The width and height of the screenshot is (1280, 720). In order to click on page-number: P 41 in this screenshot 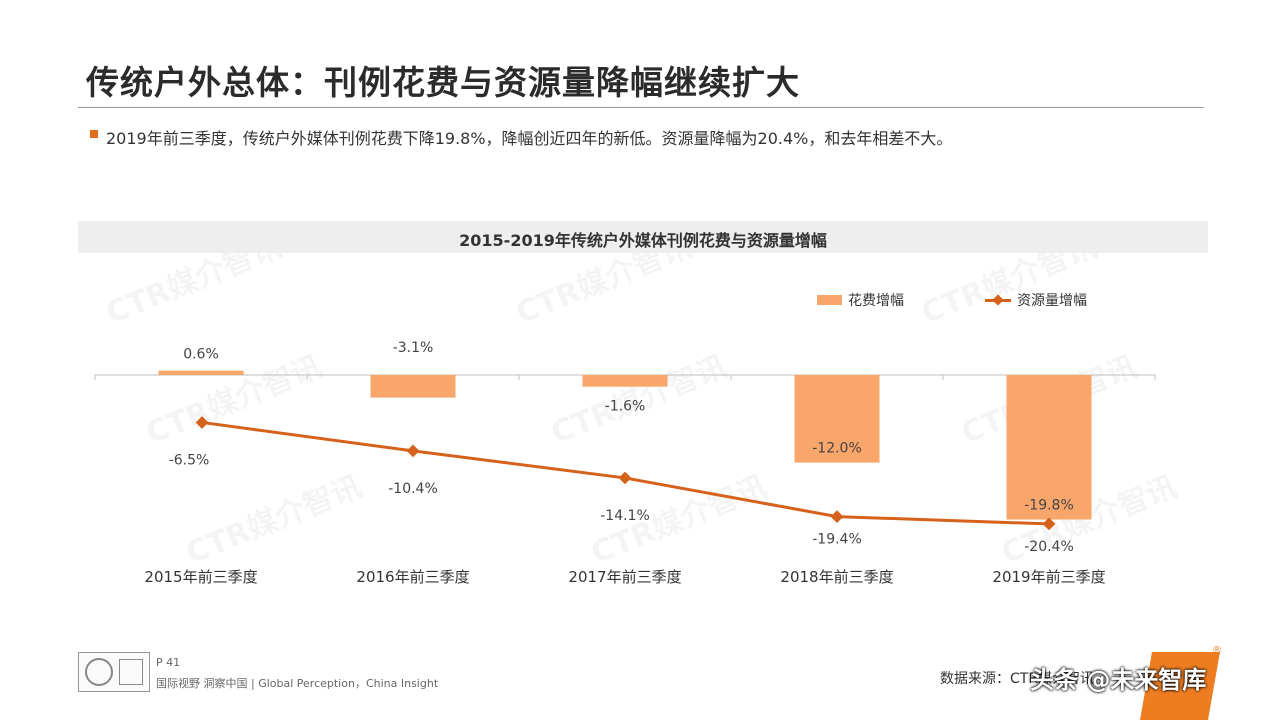, I will do `click(168, 662)`.